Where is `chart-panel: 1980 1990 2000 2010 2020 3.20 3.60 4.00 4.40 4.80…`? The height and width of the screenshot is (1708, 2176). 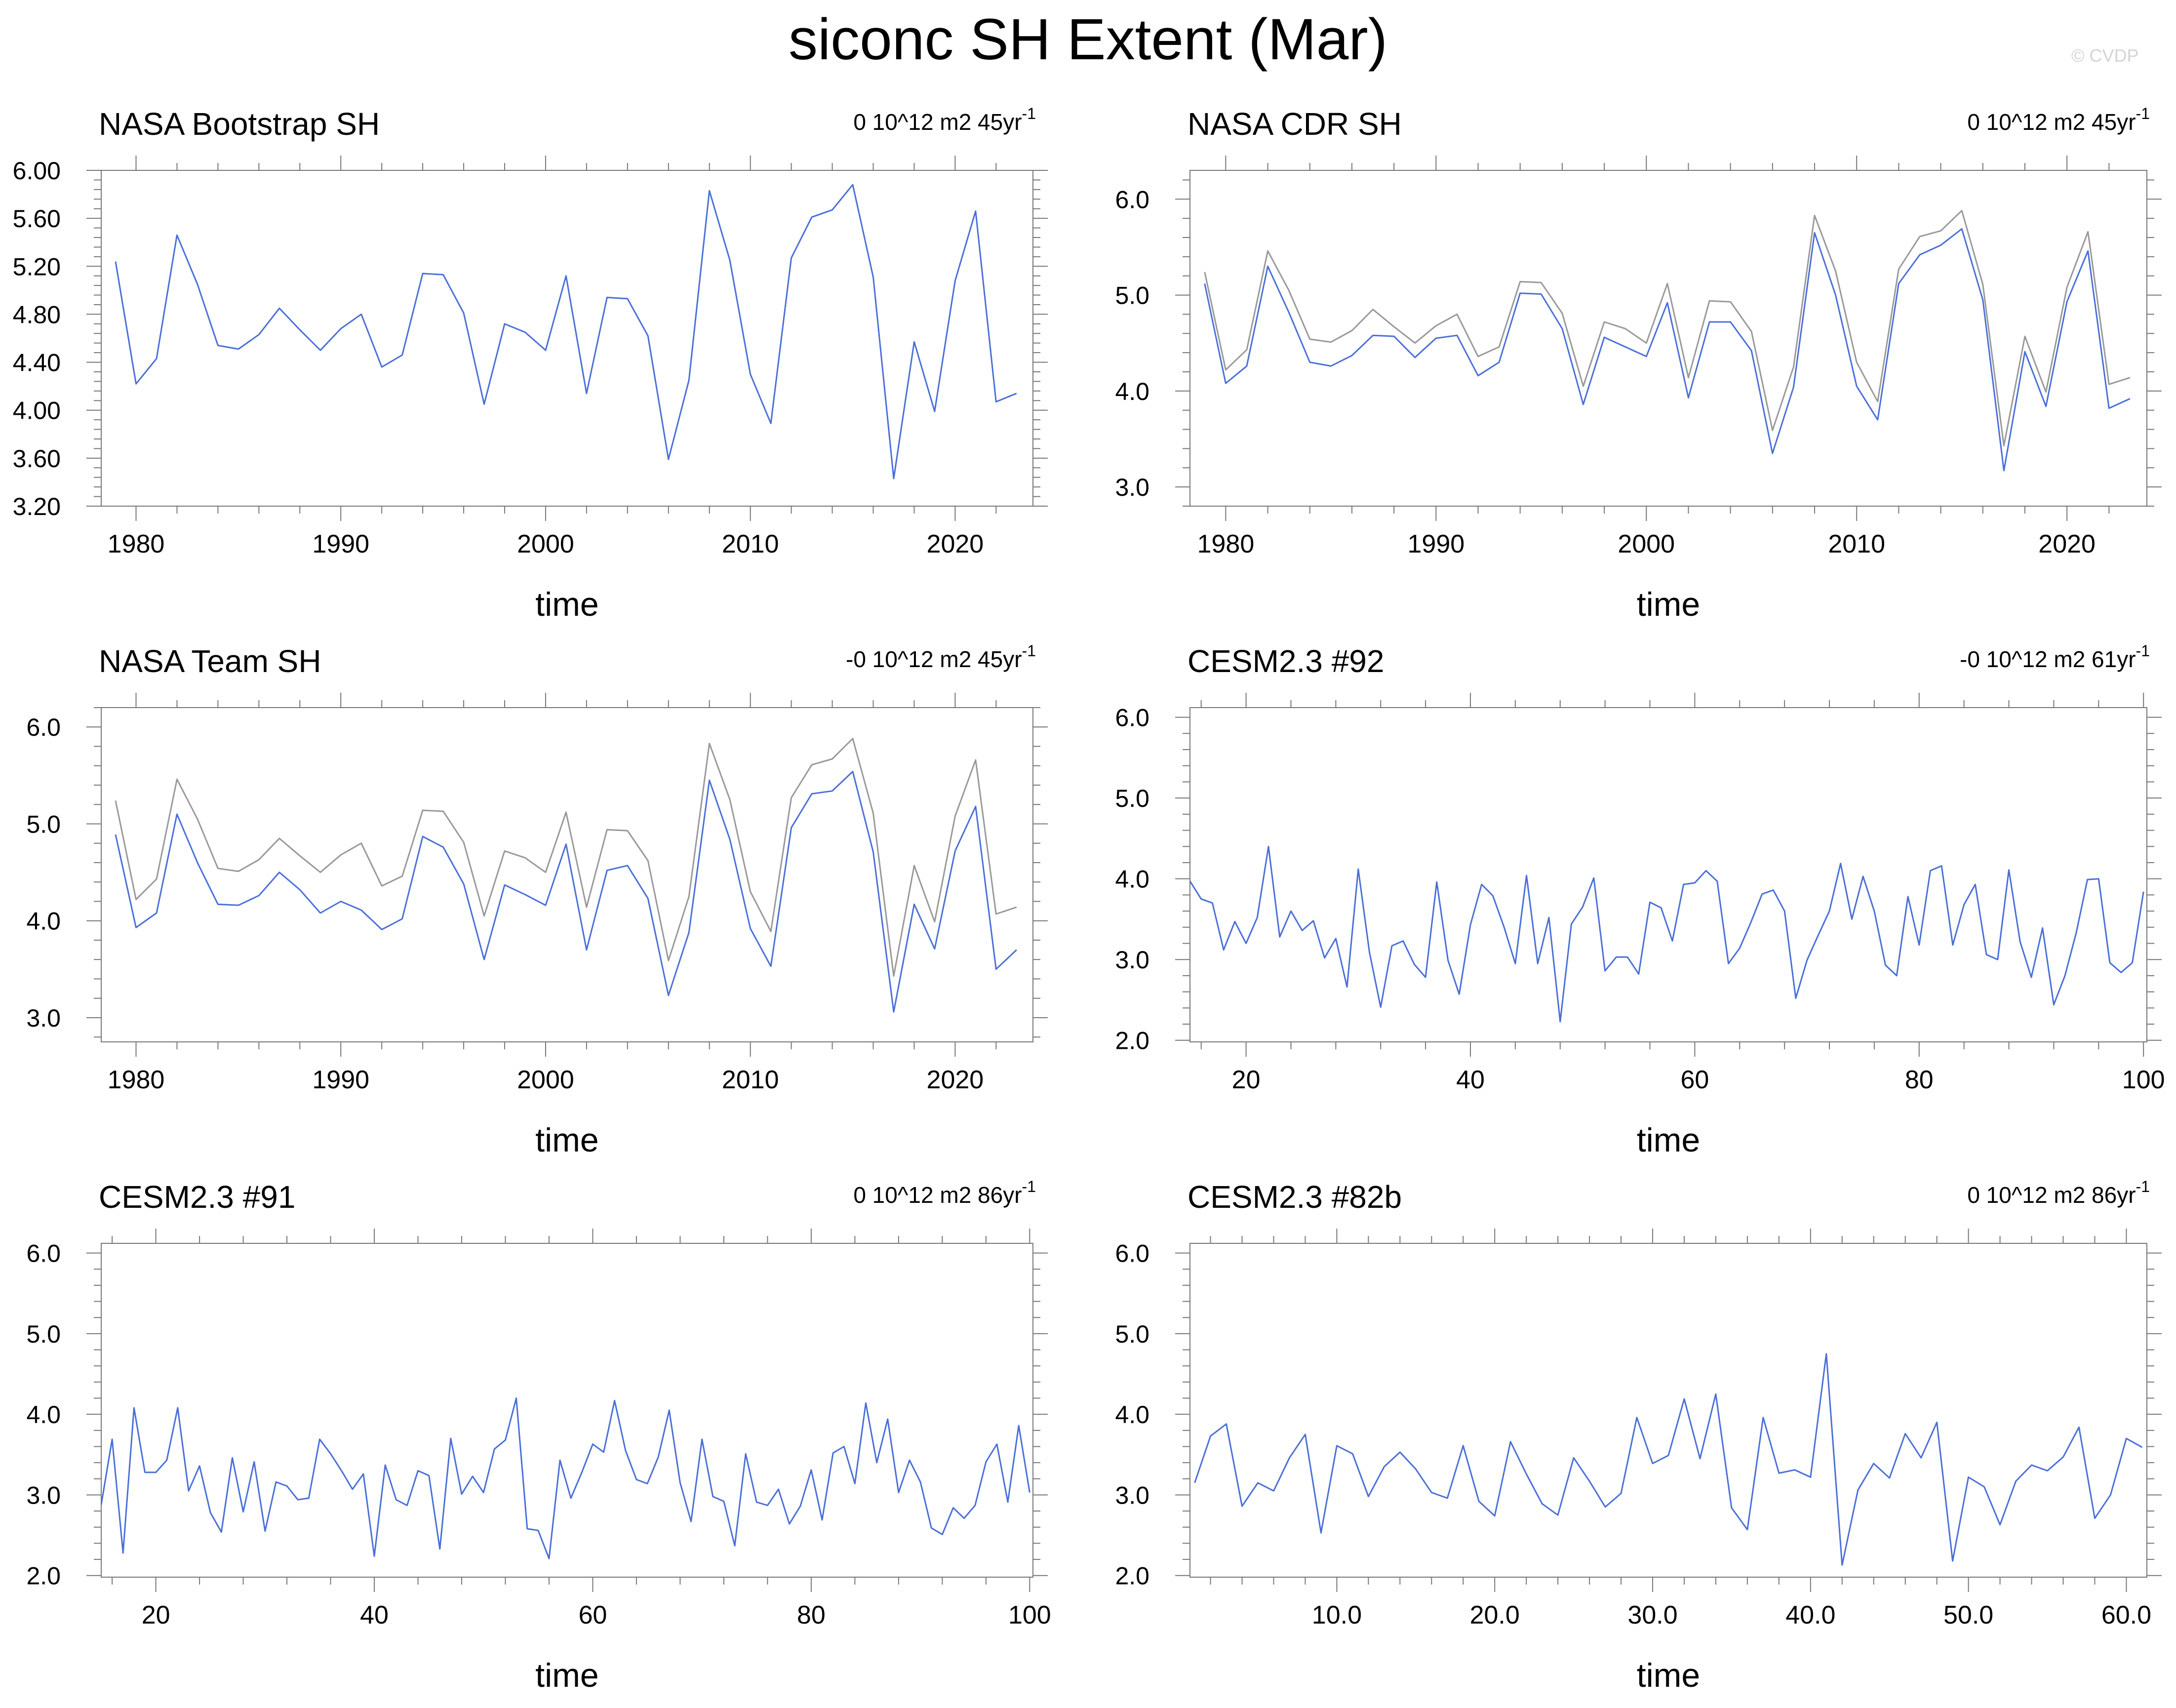 chart-panel: 1980 1990 2000 2010 2020 3.20 3.60 4.00 4.40 4.80… is located at coordinates (530, 364).